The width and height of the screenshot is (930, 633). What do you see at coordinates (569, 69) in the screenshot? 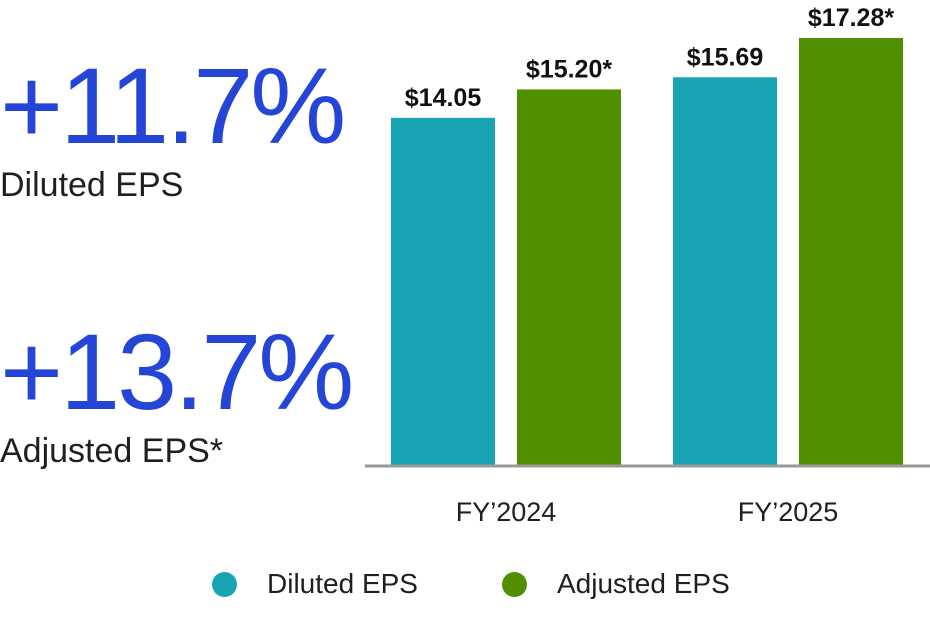
I see `data-label-adjusted-0: $15.20*` at bounding box center [569, 69].